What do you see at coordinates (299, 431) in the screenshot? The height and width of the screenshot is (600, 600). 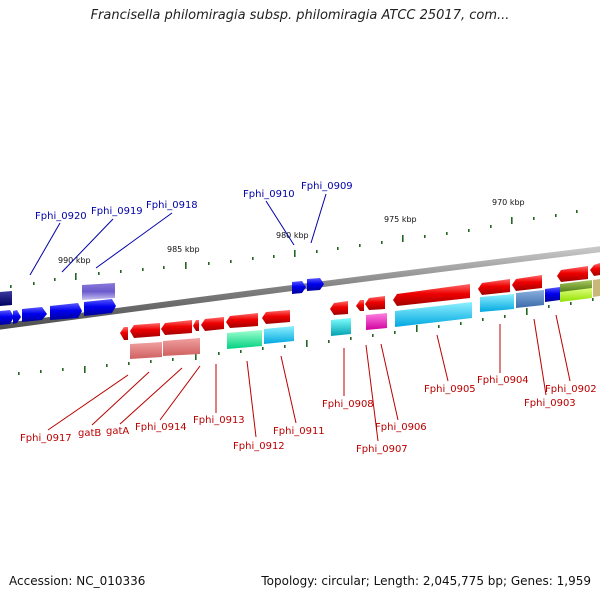 I see `label-fphi-0911: Fphi_0911` at bounding box center [299, 431].